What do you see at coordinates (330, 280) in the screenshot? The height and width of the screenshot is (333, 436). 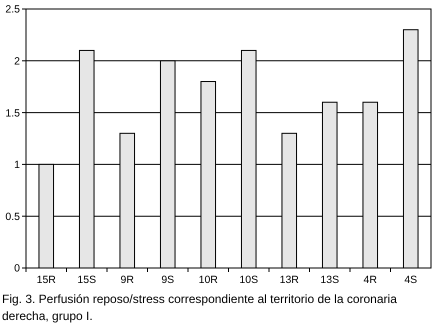 I see `x-tick-label: 13S` at bounding box center [330, 280].